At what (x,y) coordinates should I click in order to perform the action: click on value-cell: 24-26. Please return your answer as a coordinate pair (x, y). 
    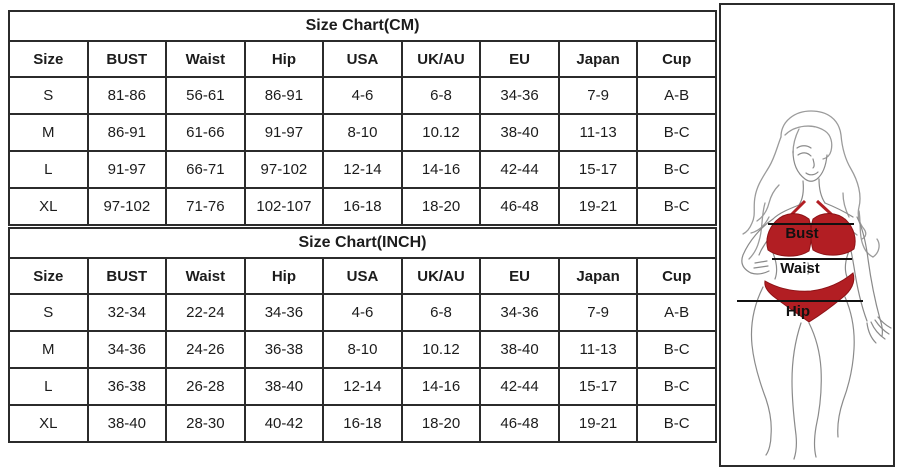
    Looking at the image, I should click on (205, 349).